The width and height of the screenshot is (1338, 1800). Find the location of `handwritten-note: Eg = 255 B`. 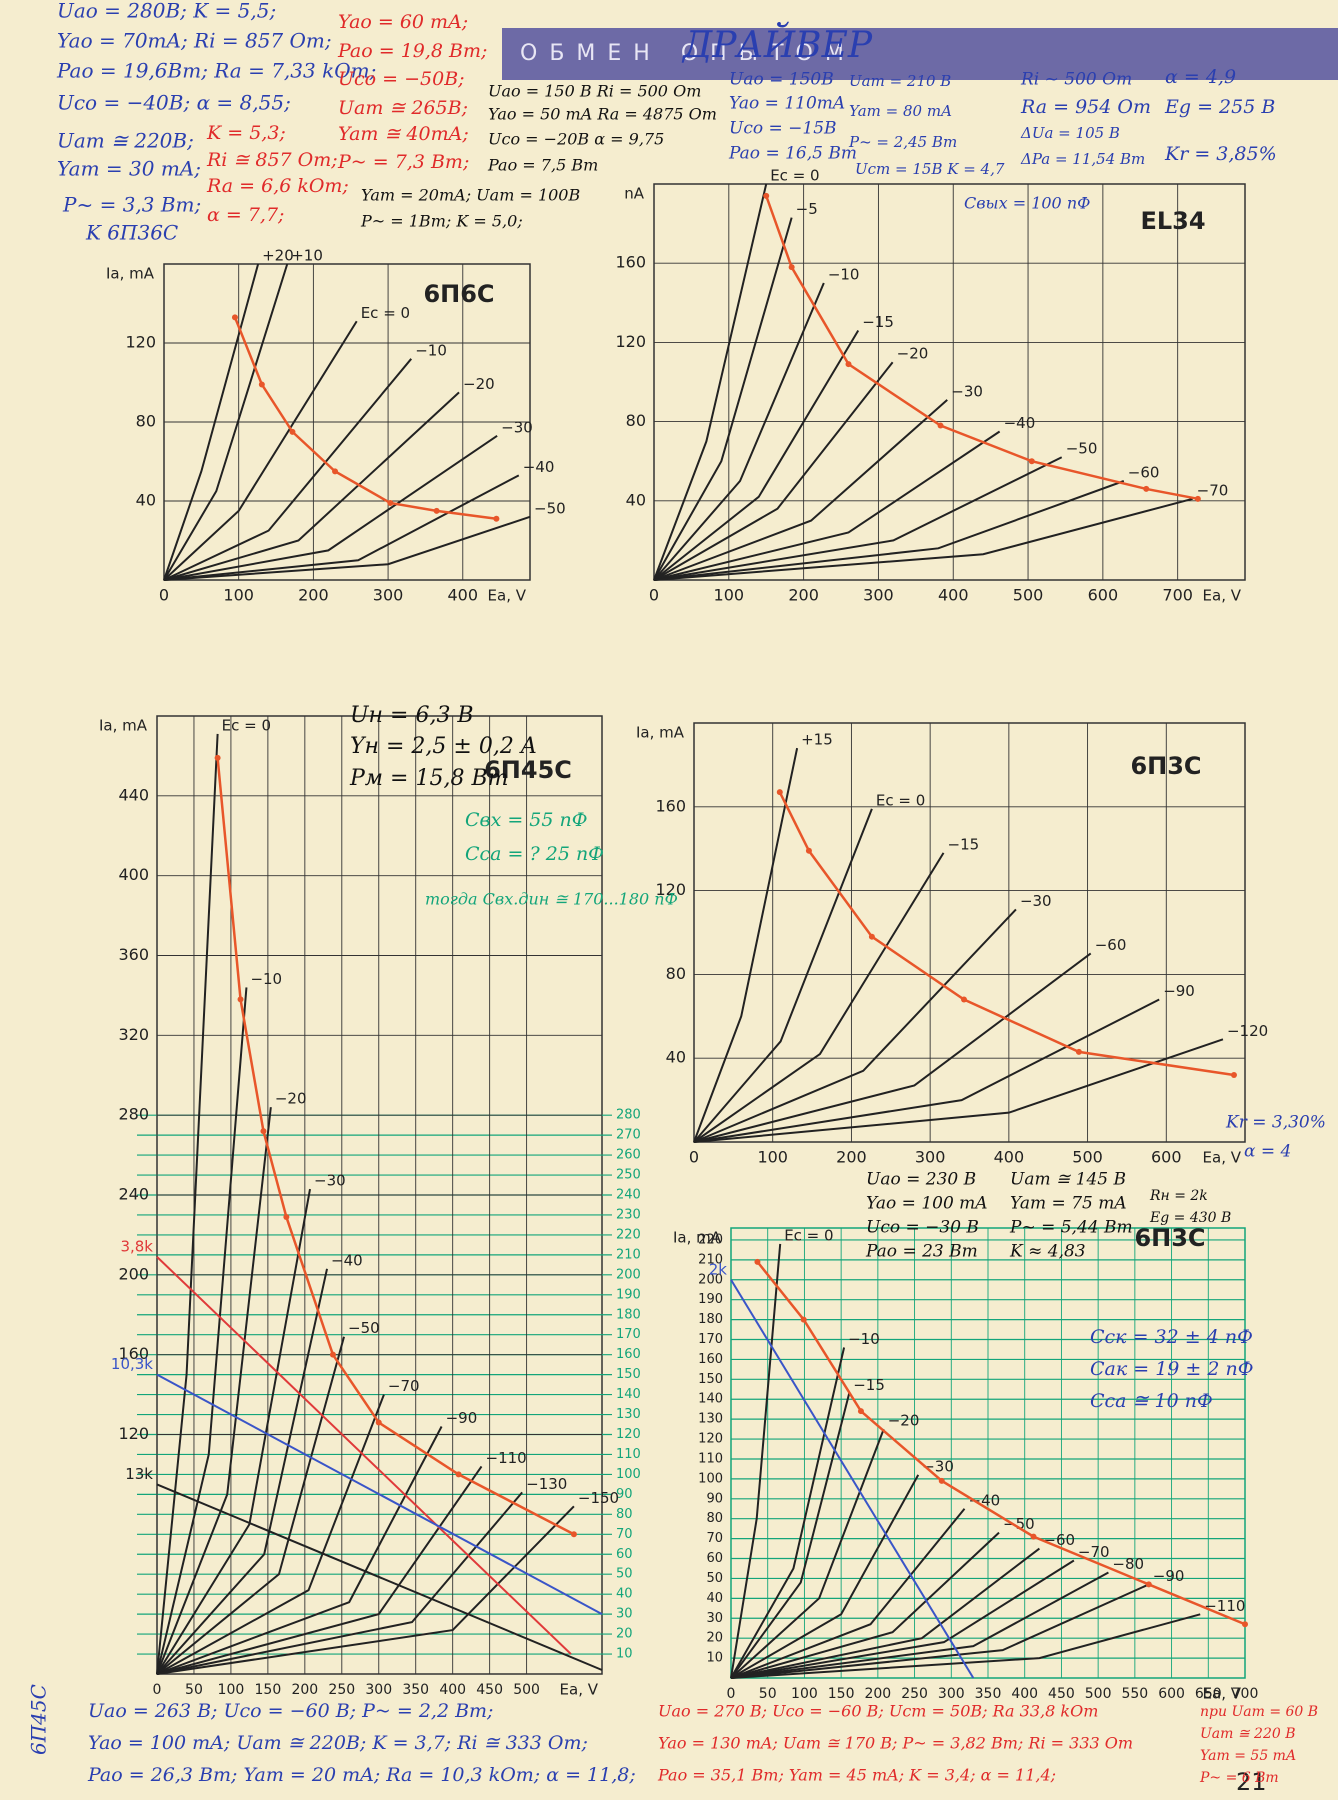

handwritten-note: Eg = 255 B is located at coordinates (1219, 107).